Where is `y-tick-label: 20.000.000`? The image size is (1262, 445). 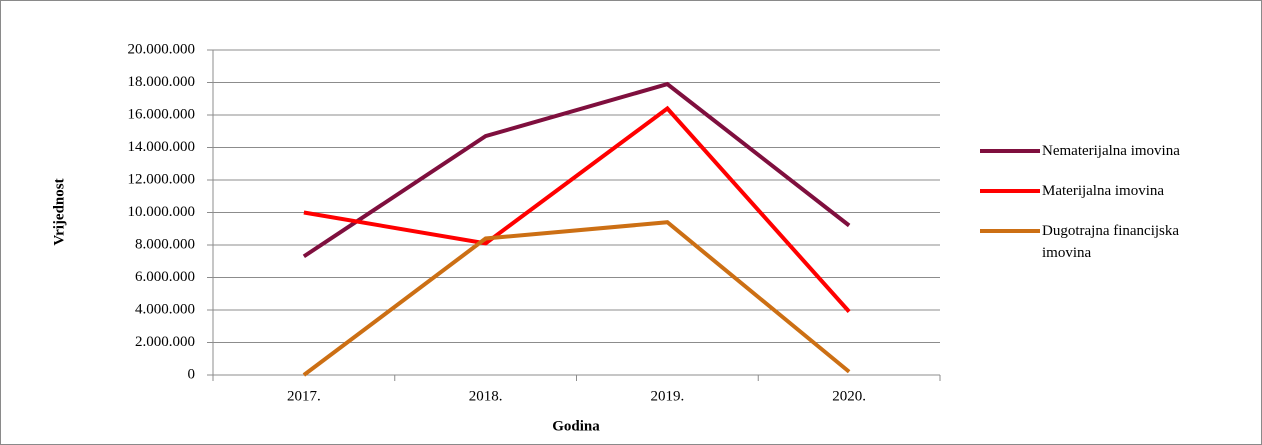 y-tick-label: 20.000.000 is located at coordinates (162, 49).